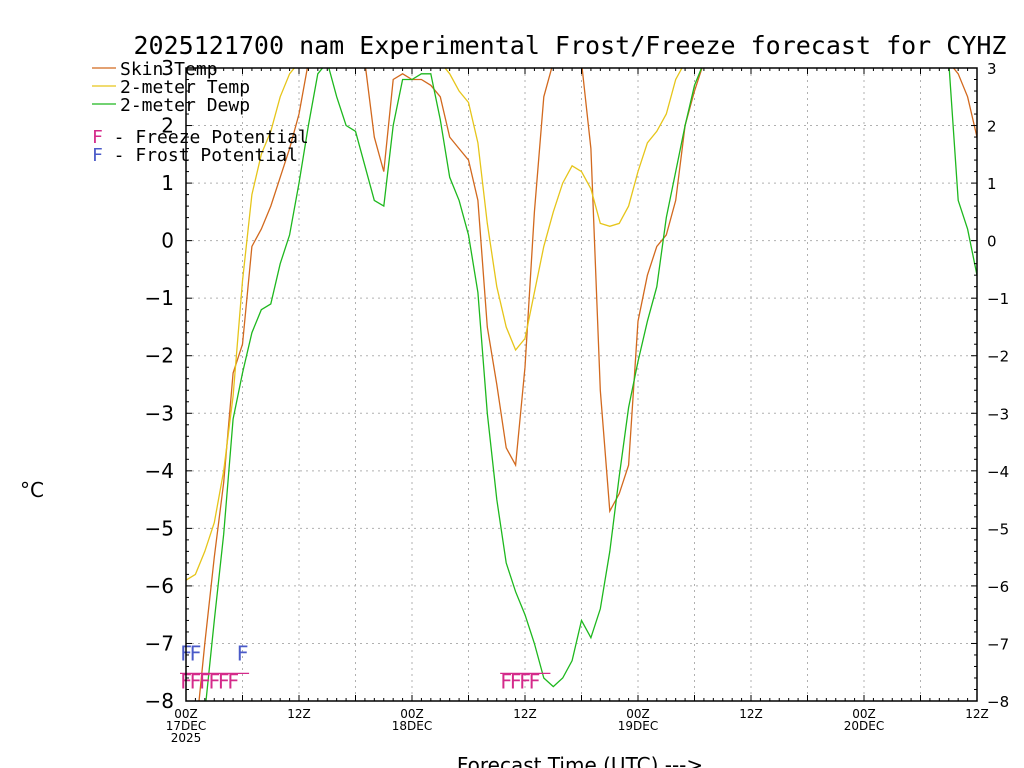 This screenshot has height=768, width=1024. Describe the element at coordinates (992, 69) in the screenshot. I see `y-tick-label-right: 3` at that location.